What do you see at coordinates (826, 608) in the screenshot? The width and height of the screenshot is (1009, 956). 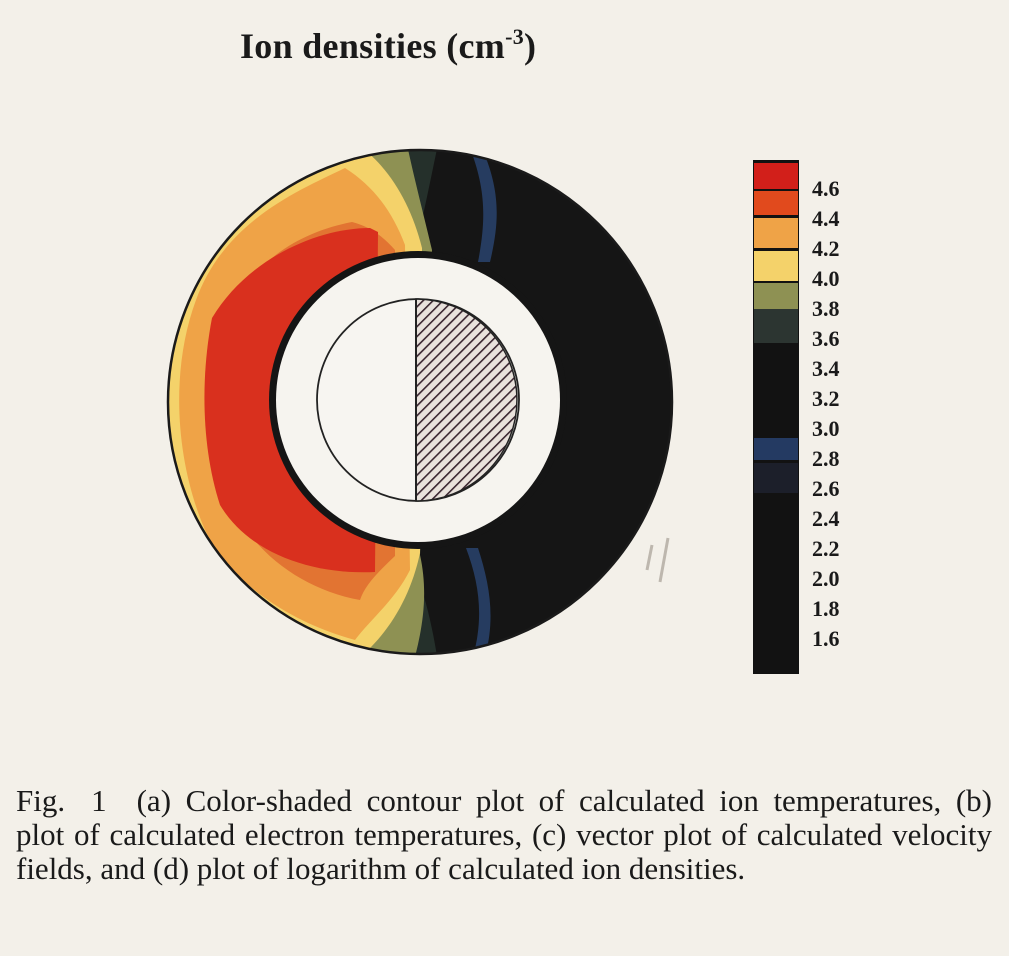 I see `colorbar-label: 1.8` at bounding box center [826, 608].